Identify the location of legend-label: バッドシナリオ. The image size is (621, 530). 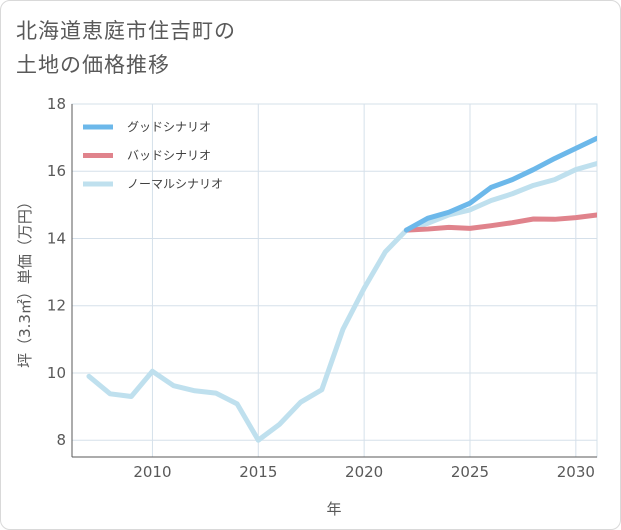
(169, 156).